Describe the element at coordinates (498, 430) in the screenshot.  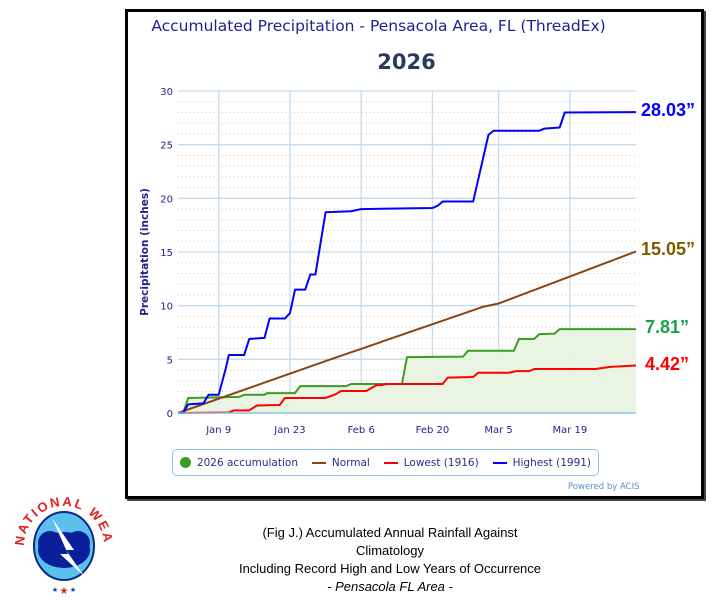
I see `x-tick-label: Mar 5` at that location.